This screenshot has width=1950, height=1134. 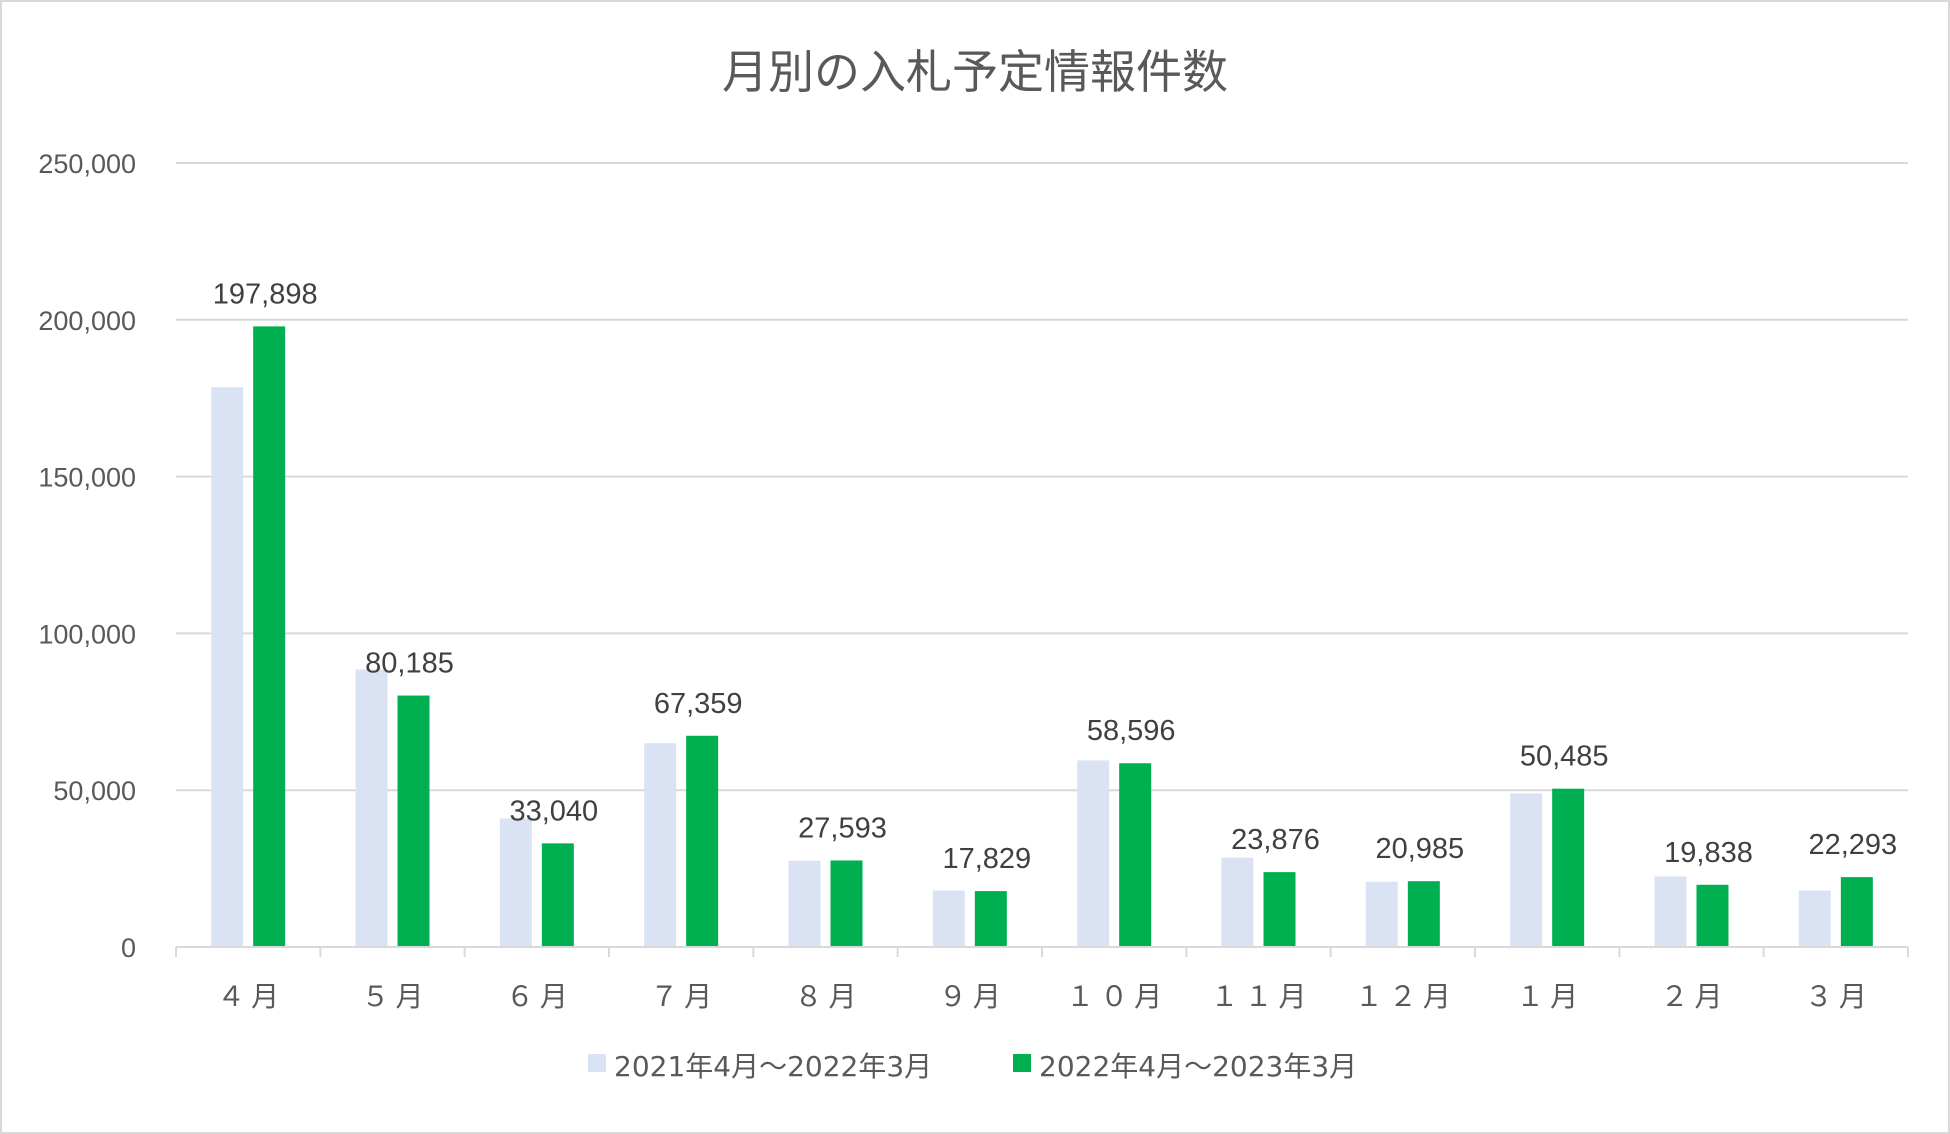 What do you see at coordinates (94, 791) in the screenshot?
I see `y-tick-label: 50,000` at bounding box center [94, 791].